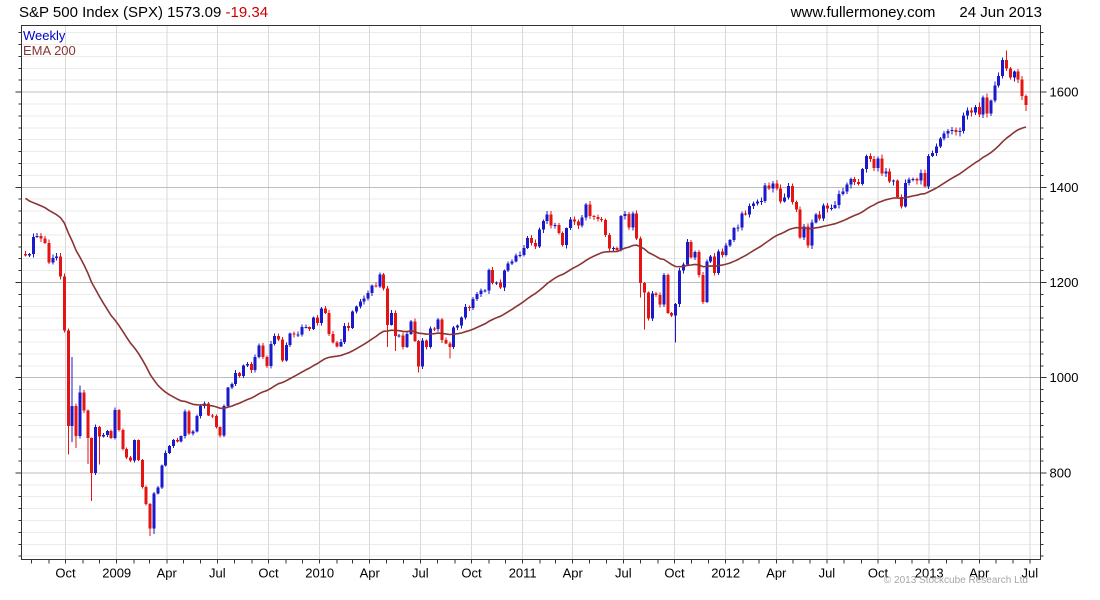 The image size is (1100, 600). I want to click on x-axis-label: 2011, so click(523, 573).